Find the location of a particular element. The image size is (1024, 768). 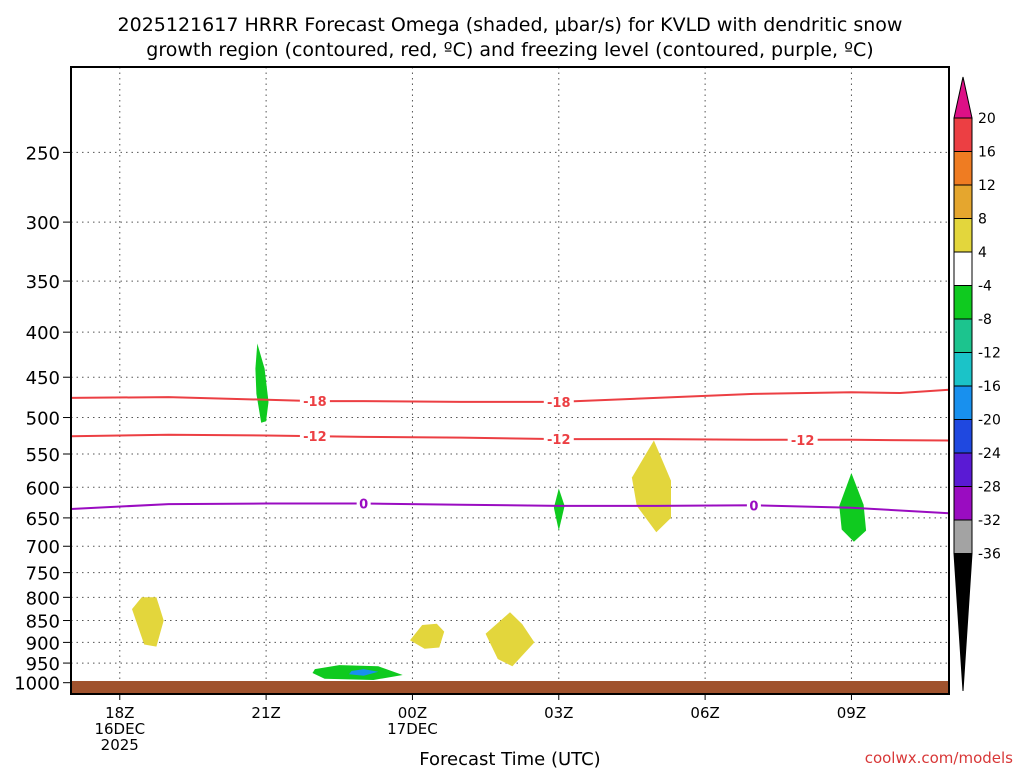

colorbar-label: 16 is located at coordinates (987, 153).